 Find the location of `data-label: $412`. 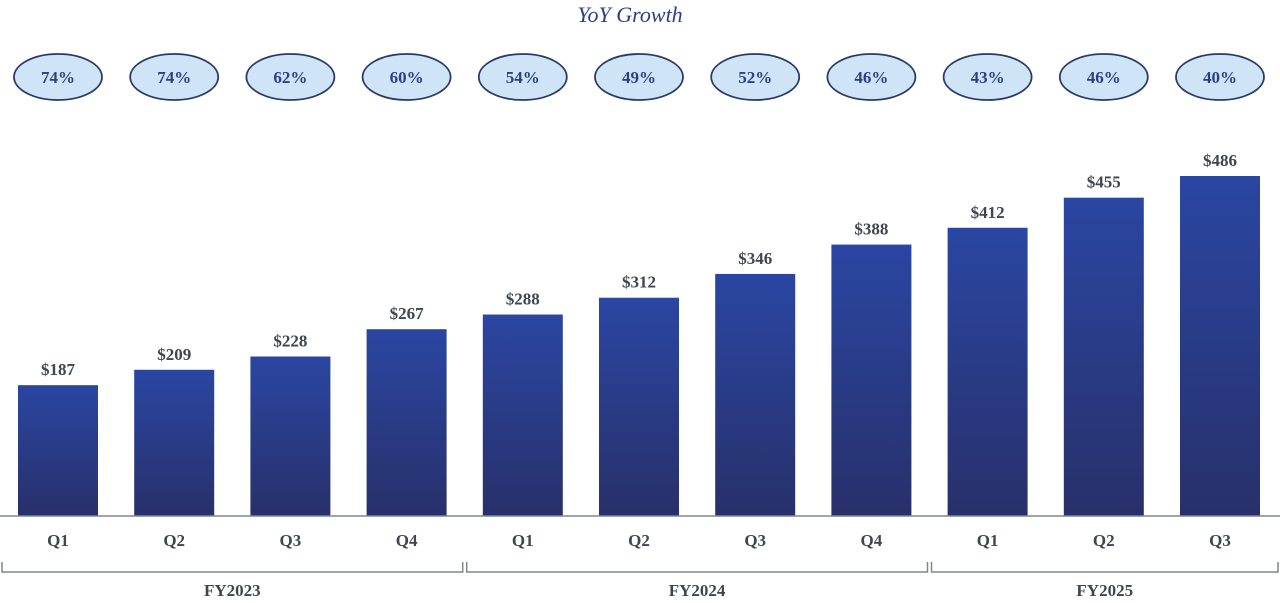

data-label: $412 is located at coordinates (988, 212).